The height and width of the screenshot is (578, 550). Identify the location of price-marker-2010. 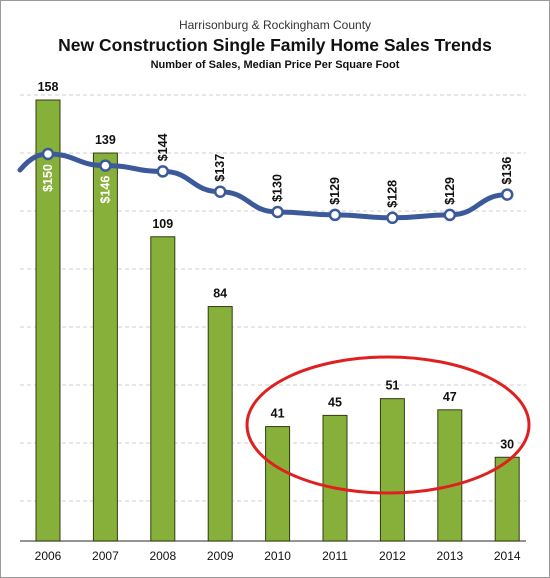
(277, 212).